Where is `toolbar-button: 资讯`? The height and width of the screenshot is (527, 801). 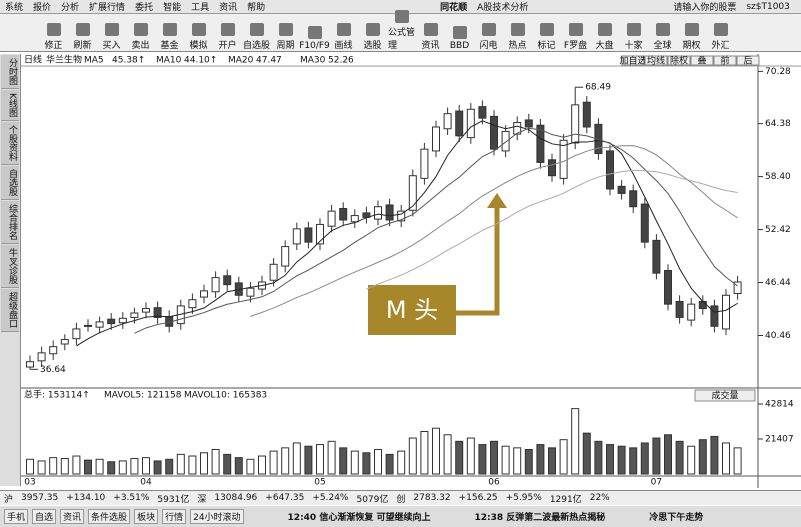
toolbar-button: 资讯 is located at coordinates (430, 37).